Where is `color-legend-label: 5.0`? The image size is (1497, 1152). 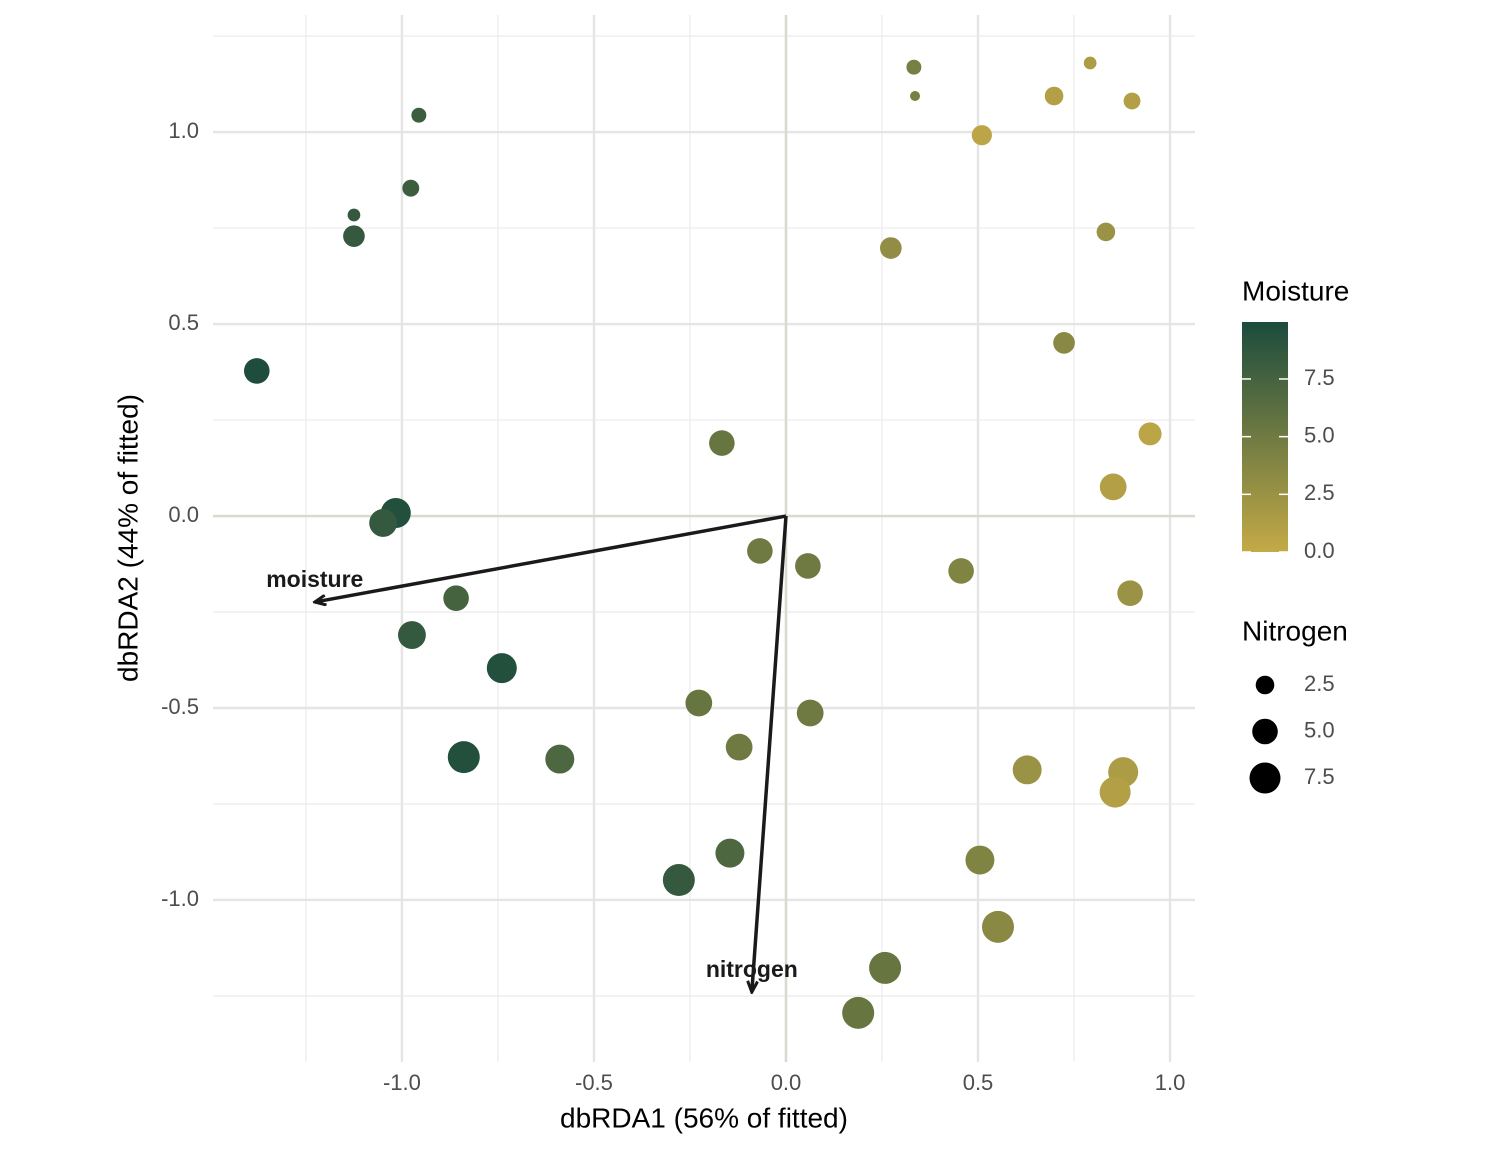 color-legend-label: 5.0 is located at coordinates (1319, 434).